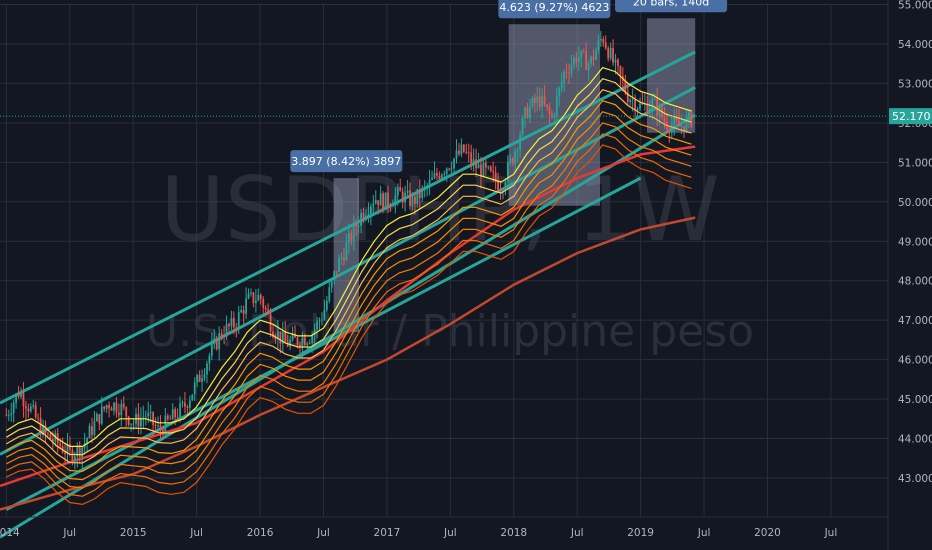 This screenshot has height=550, width=932. I want to click on time-tick-label: 2015, so click(133, 533).